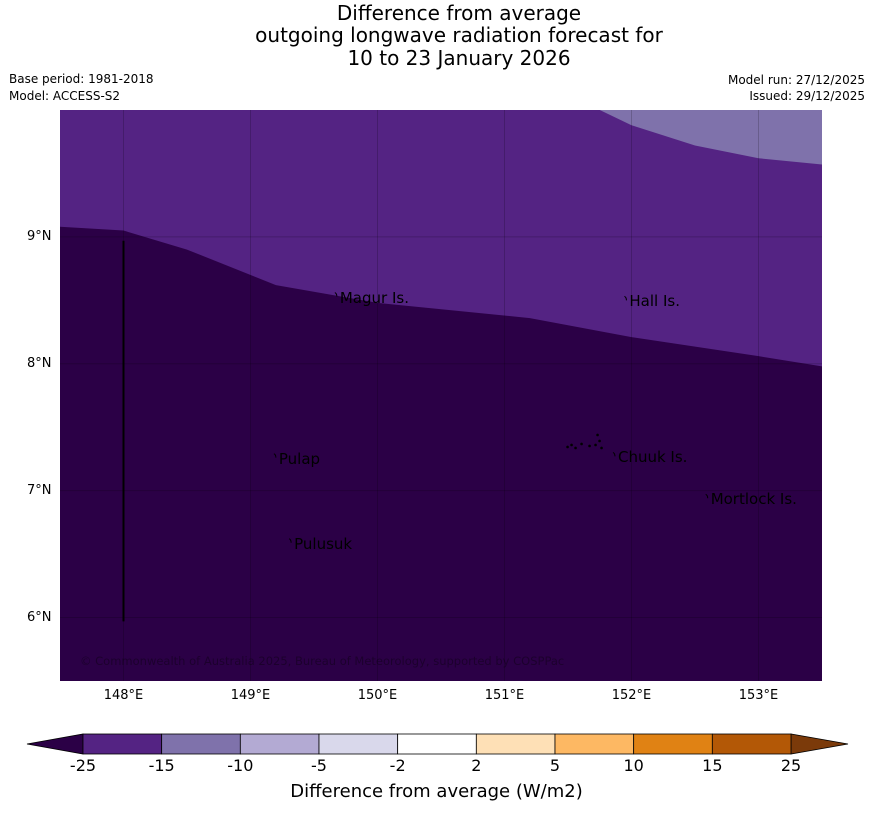 Image resolution: width=873 pixels, height=816 pixels. Describe the element at coordinates (555, 765) in the screenshot. I see `colorbar-tick-label: 5` at that location.